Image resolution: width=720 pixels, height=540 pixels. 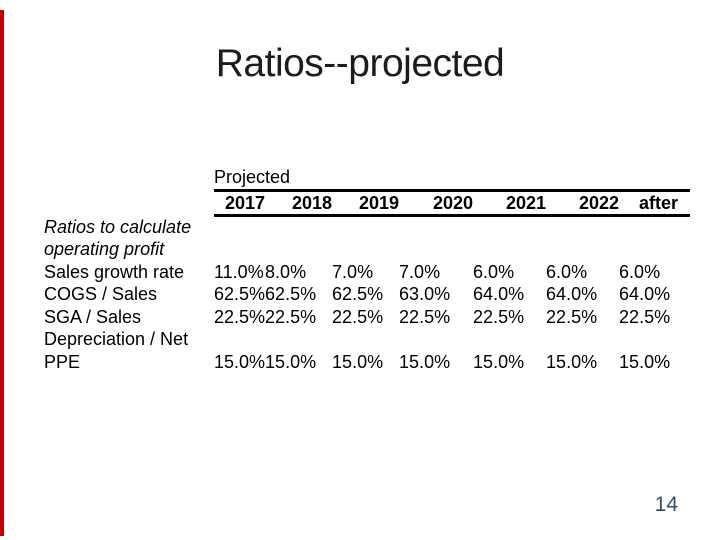 What do you see at coordinates (436, 202) in the screenshot?
I see `column-header-2020: 2020` at bounding box center [436, 202].